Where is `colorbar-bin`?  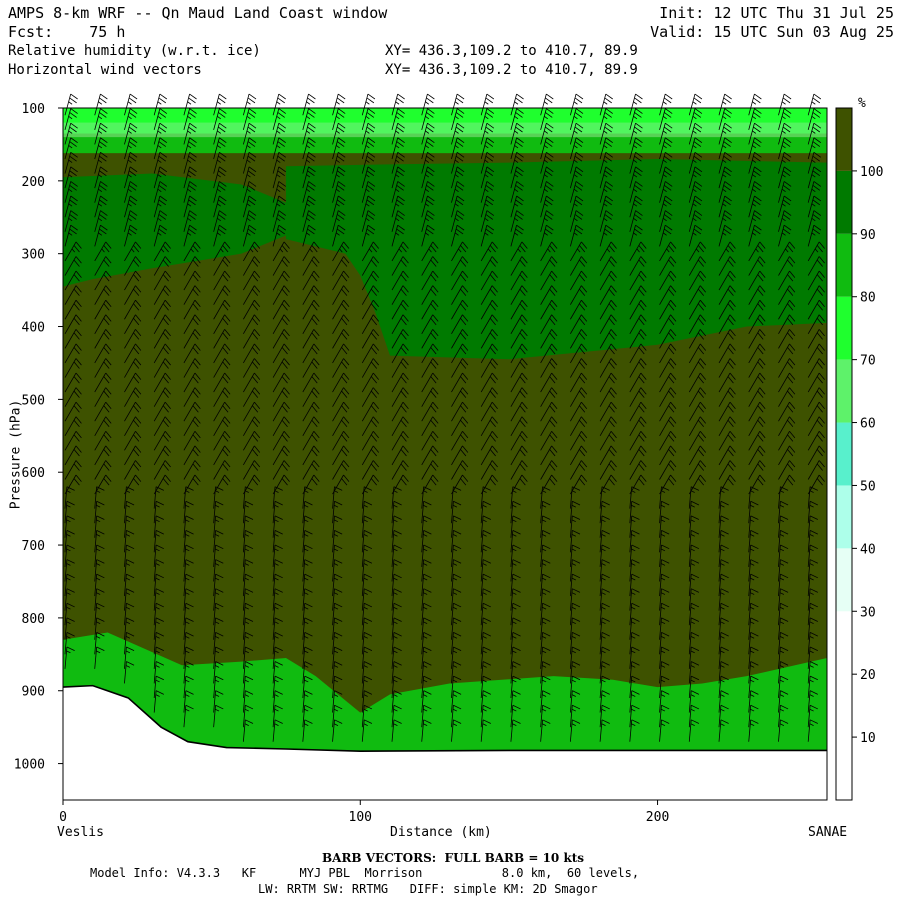 colorbar-bin is located at coordinates (844, 454).